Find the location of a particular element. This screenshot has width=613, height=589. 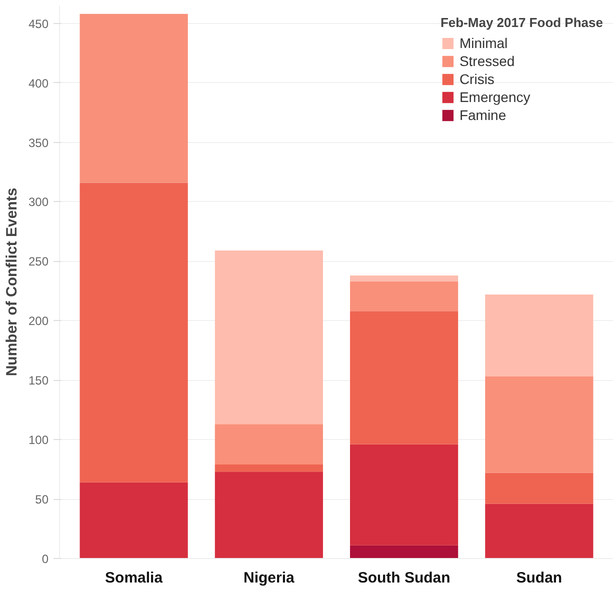

y-tick-label: 0 is located at coordinates (45, 559).